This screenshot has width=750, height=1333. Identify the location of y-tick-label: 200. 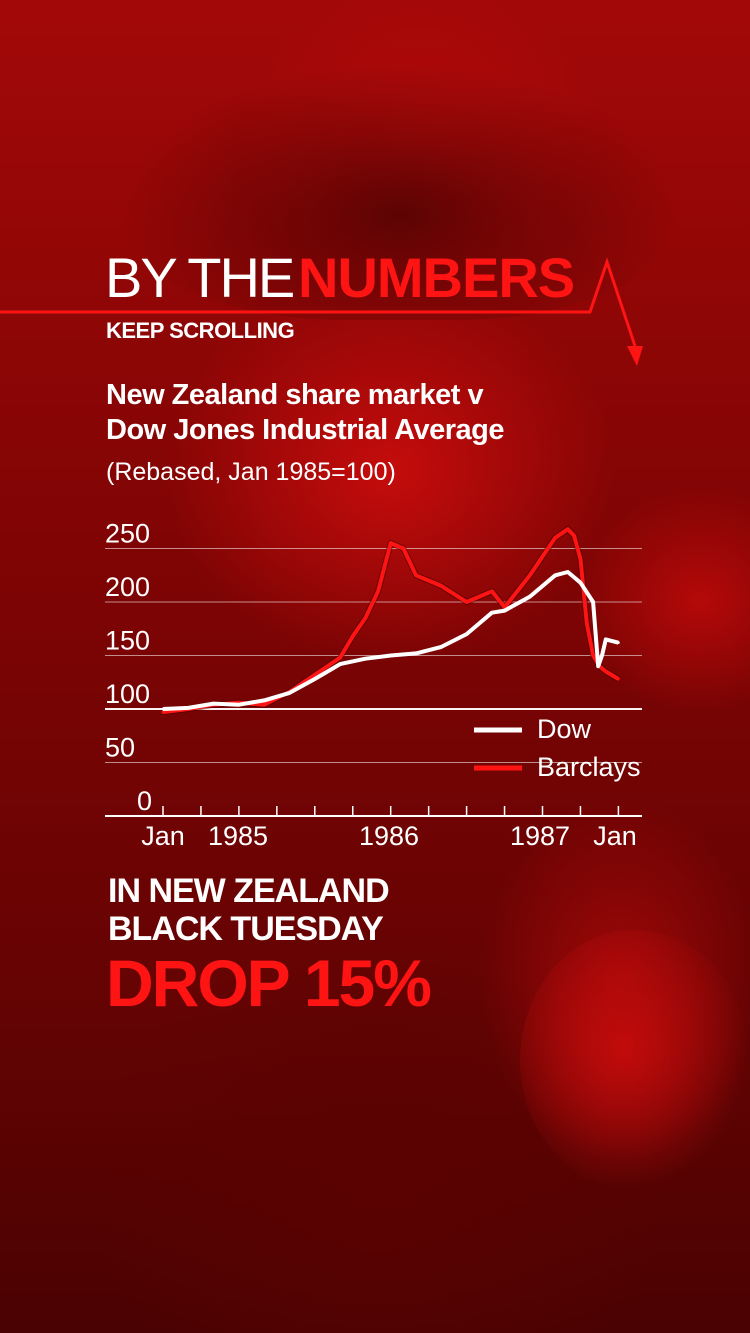
(127, 587).